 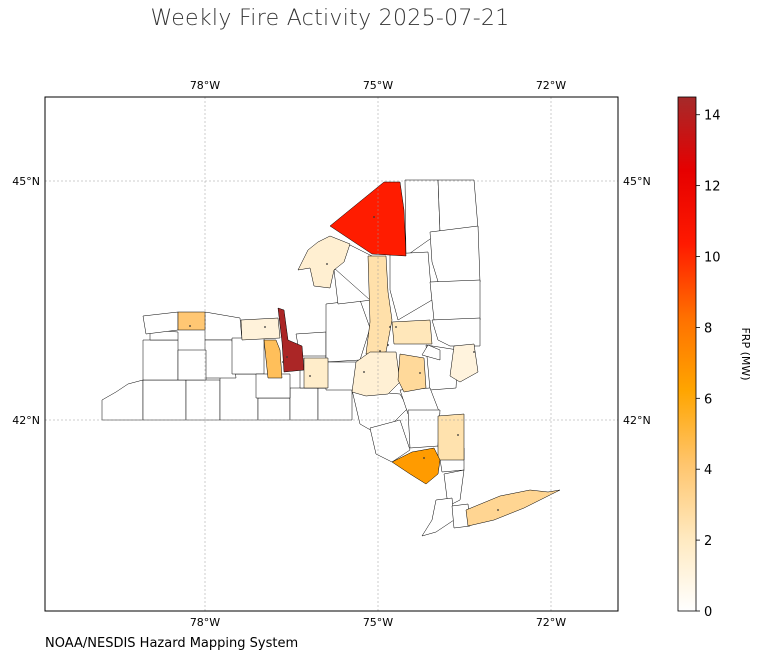 I want to click on lat-label-right: 45°N, so click(x=637, y=181).